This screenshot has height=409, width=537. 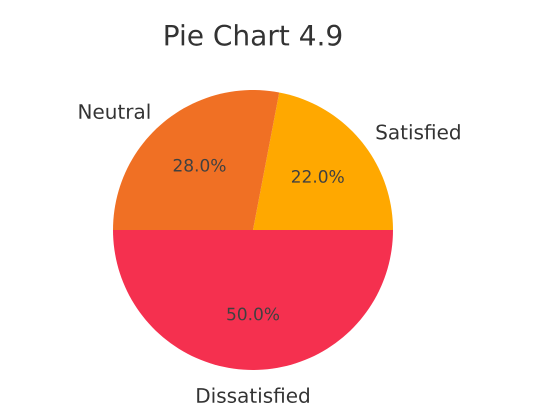 What do you see at coordinates (418, 132) in the screenshot?
I see `slice-label: Satisfied` at bounding box center [418, 132].